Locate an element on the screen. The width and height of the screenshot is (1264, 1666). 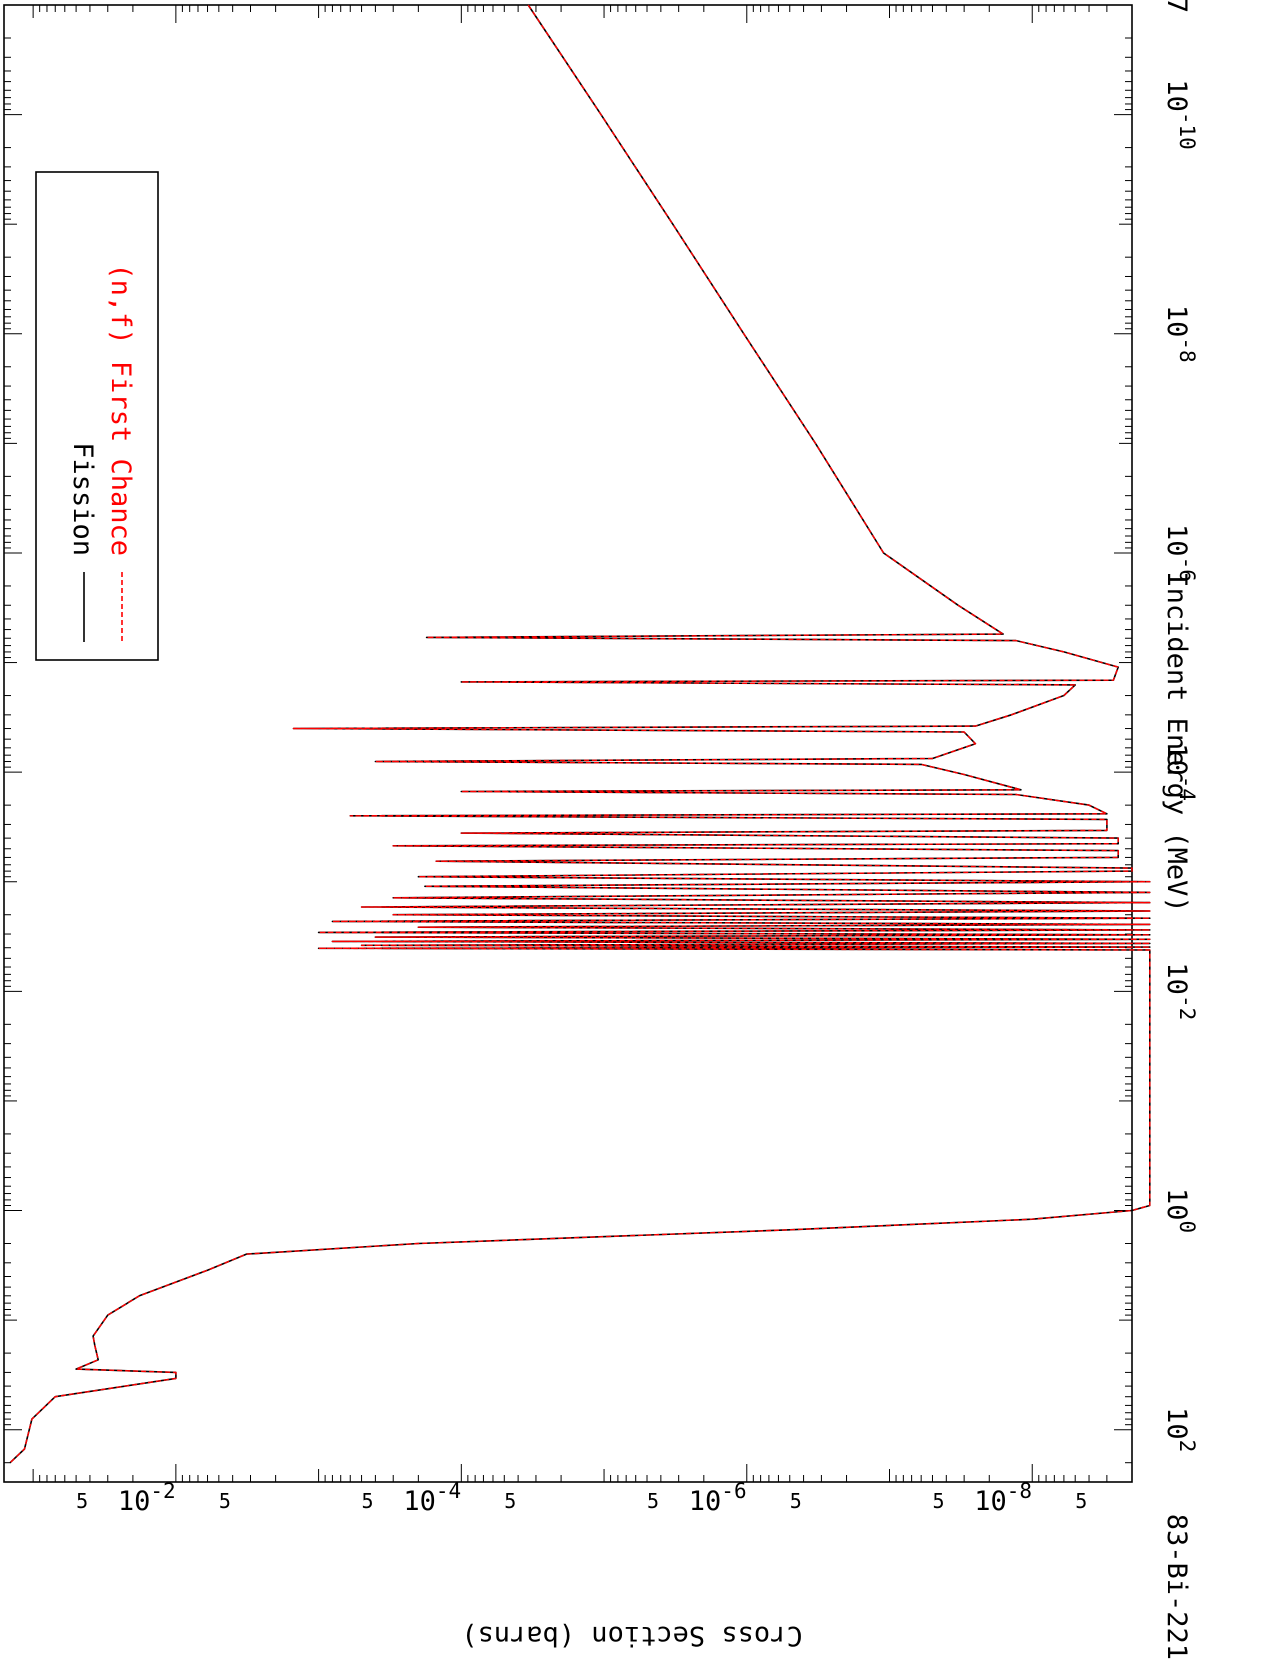
y-tick-label: 10⁻⁶ is located at coordinates (718, 1498).